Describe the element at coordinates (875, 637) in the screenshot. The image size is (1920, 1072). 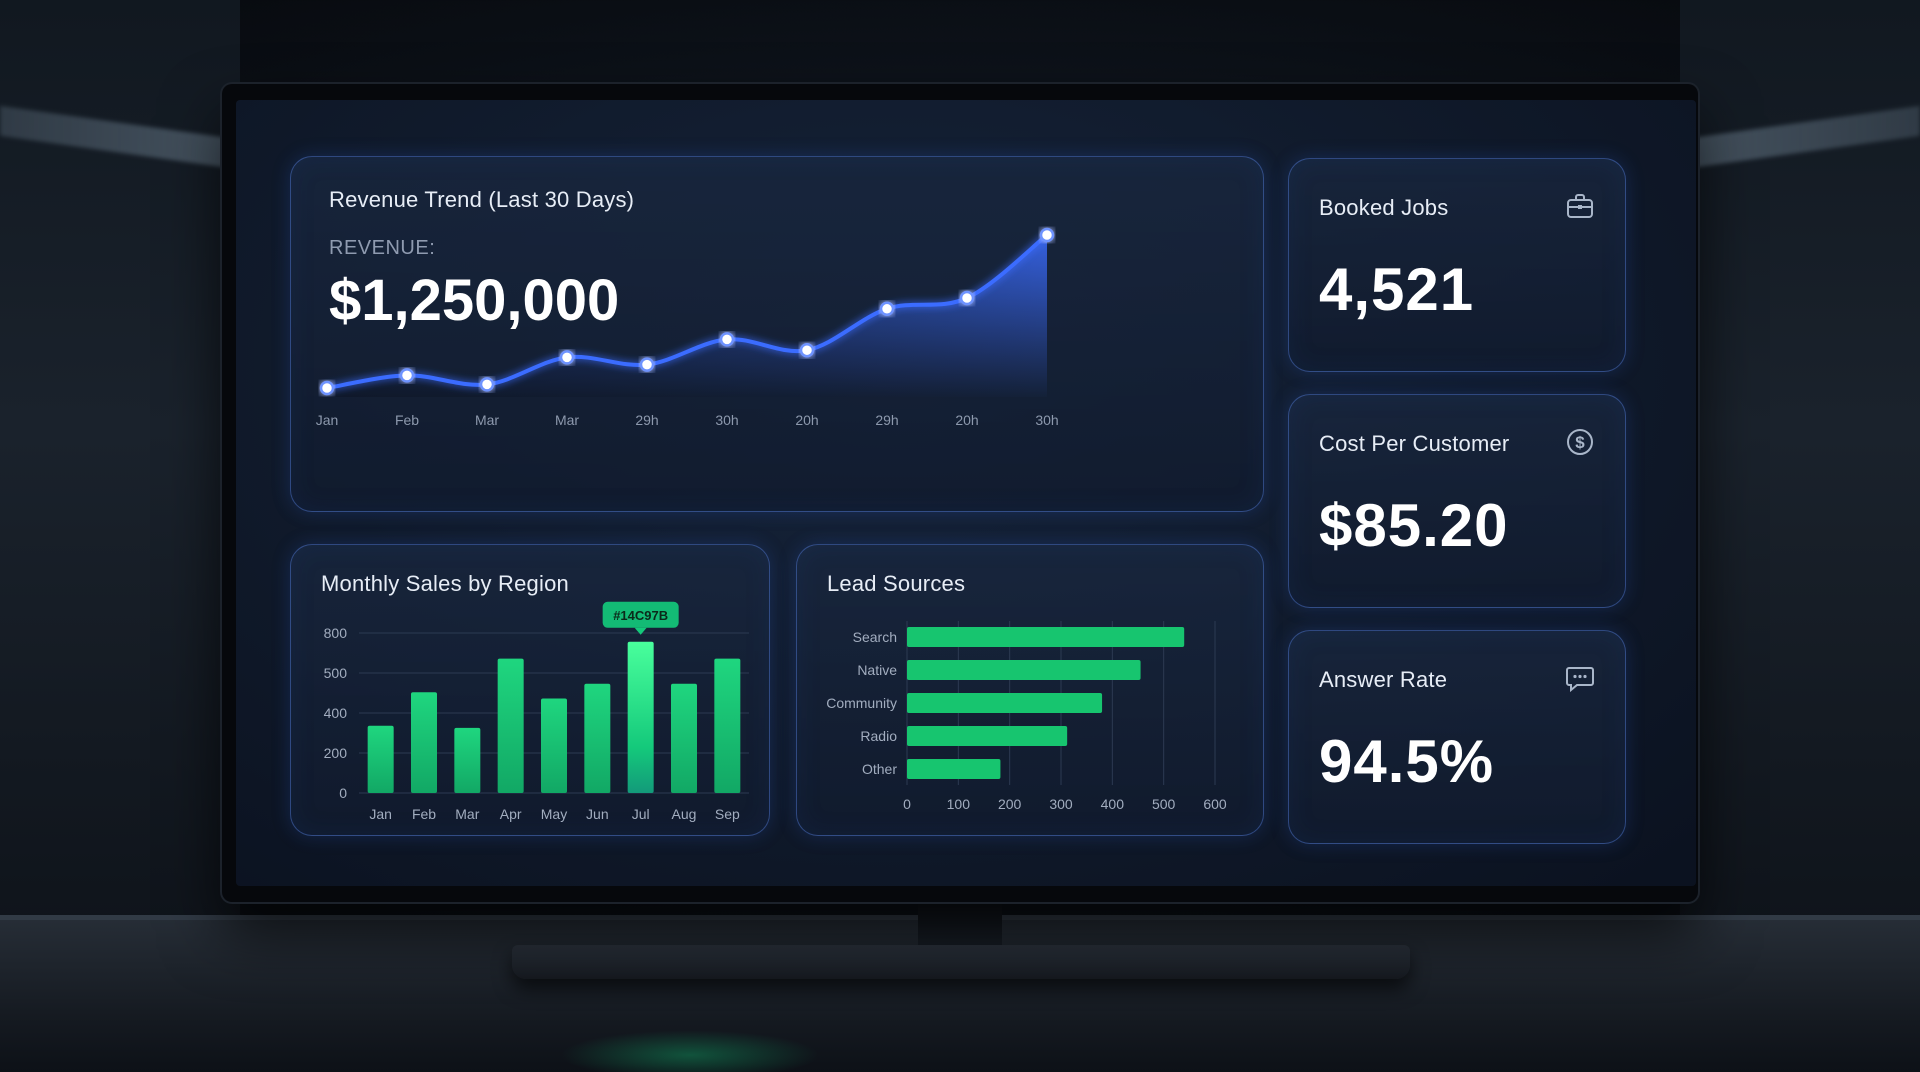
I see `lead-y-tick-label: Search` at that location.